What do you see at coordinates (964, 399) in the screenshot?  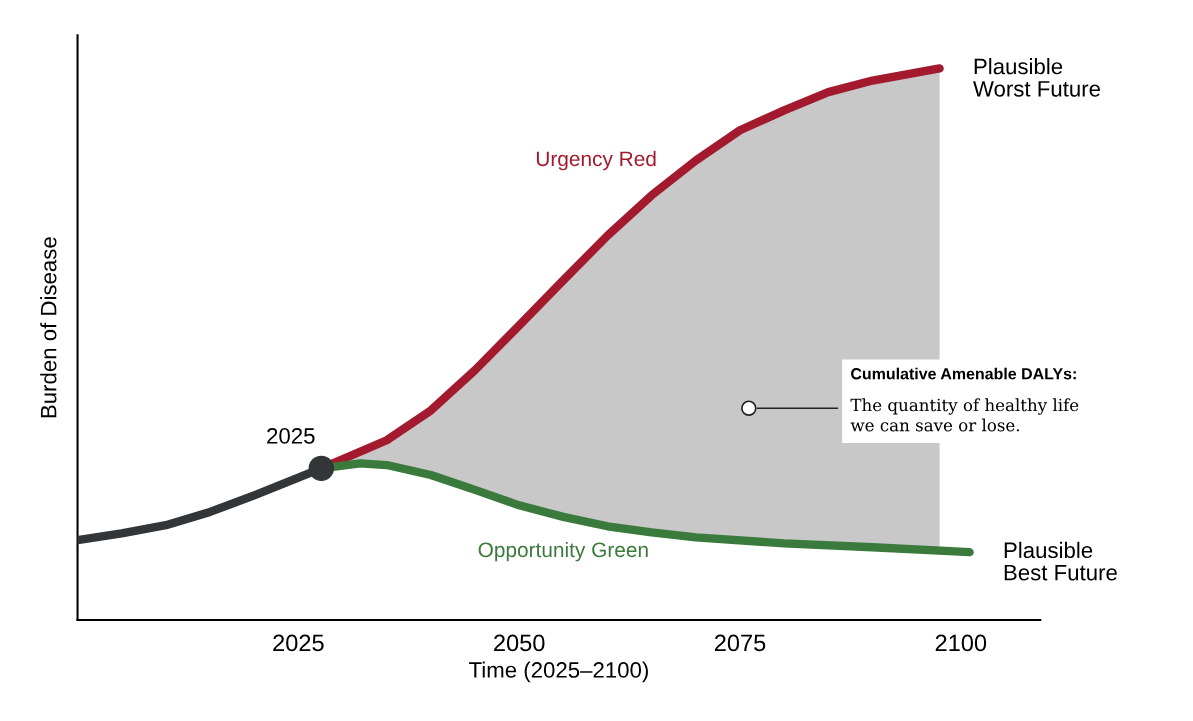 I see `annotation: Cumulative Amenable DALYs: The quantity of healthy life we can save or lose.` at bounding box center [964, 399].